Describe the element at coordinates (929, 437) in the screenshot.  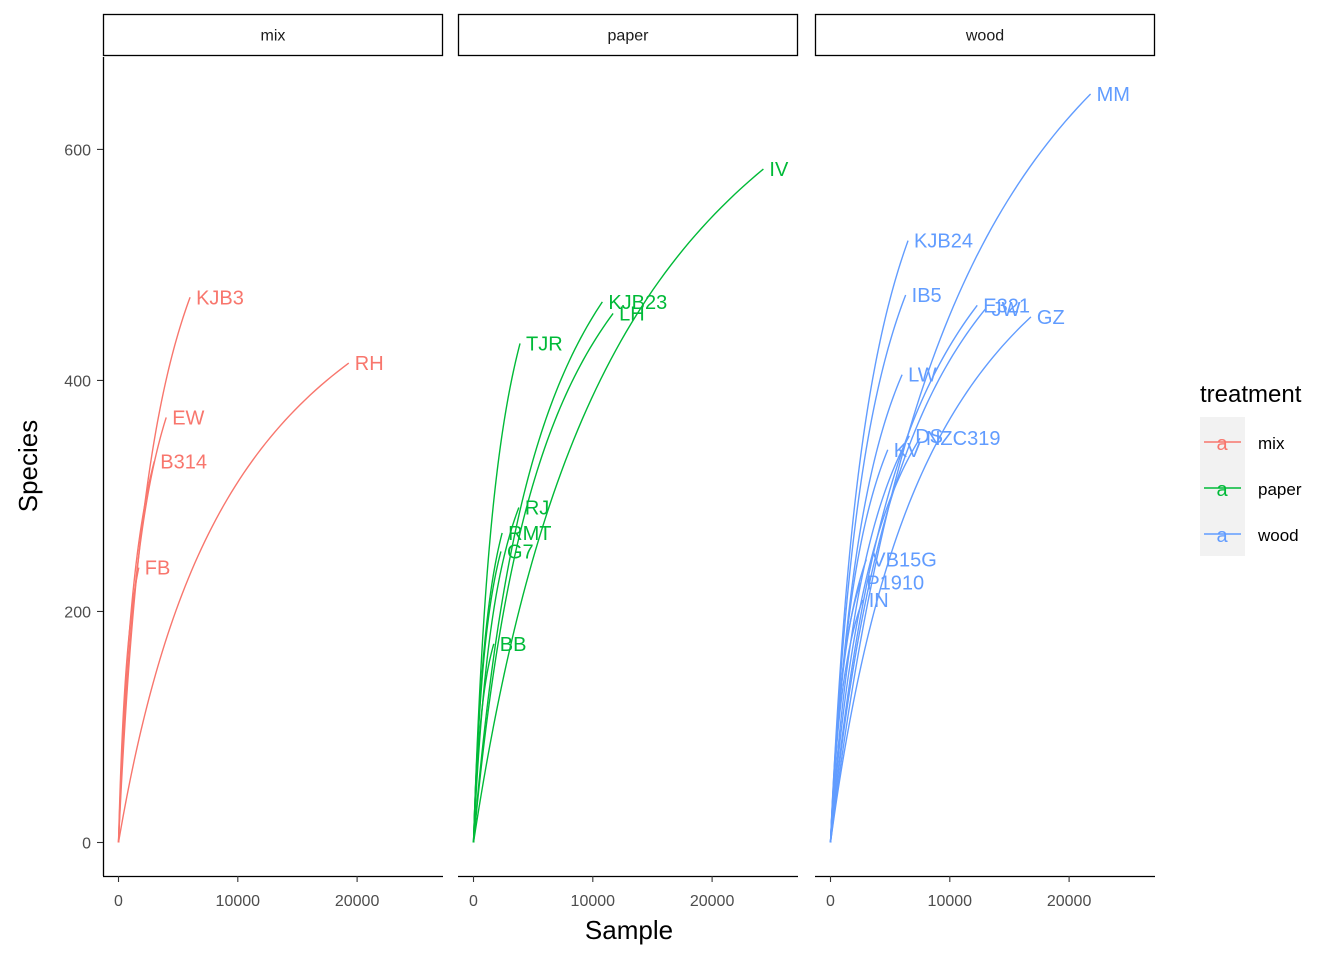
I see `curve-label-ds: DS` at that location.